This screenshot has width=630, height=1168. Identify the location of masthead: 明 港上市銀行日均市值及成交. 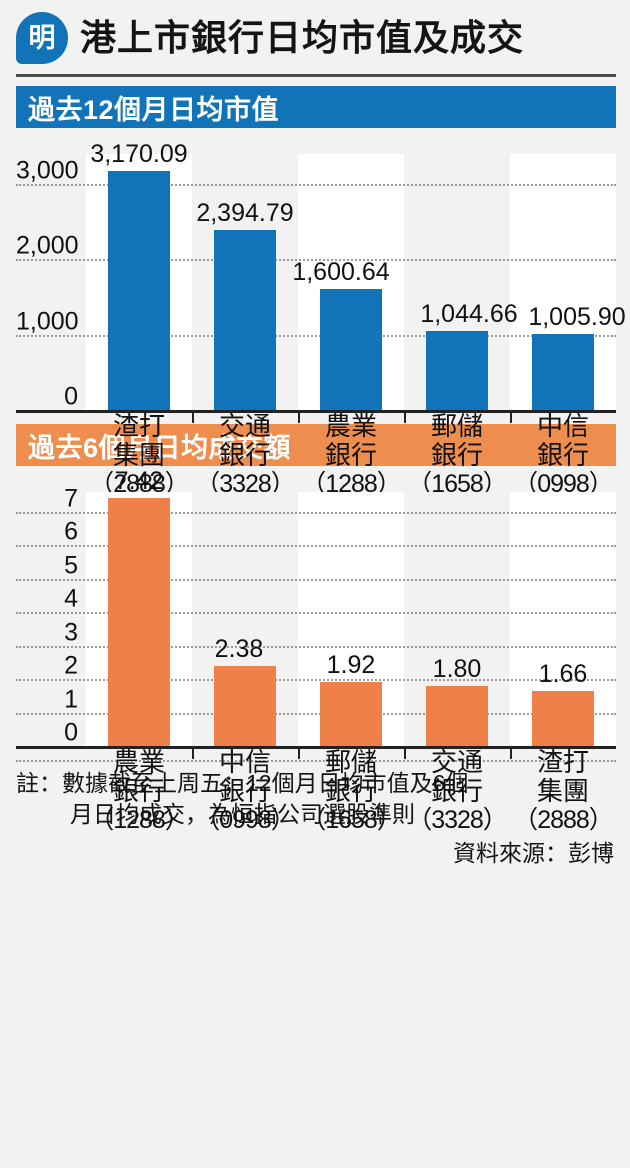
(315, 35).